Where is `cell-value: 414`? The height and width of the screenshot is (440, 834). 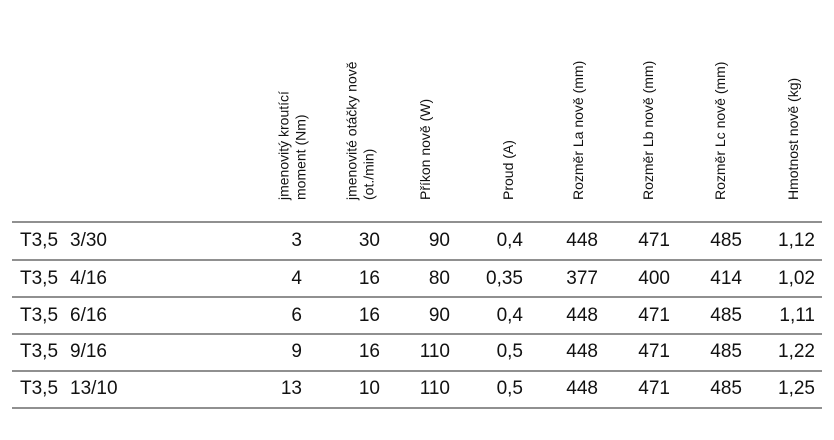
cell-value: 414 is located at coordinates (726, 278).